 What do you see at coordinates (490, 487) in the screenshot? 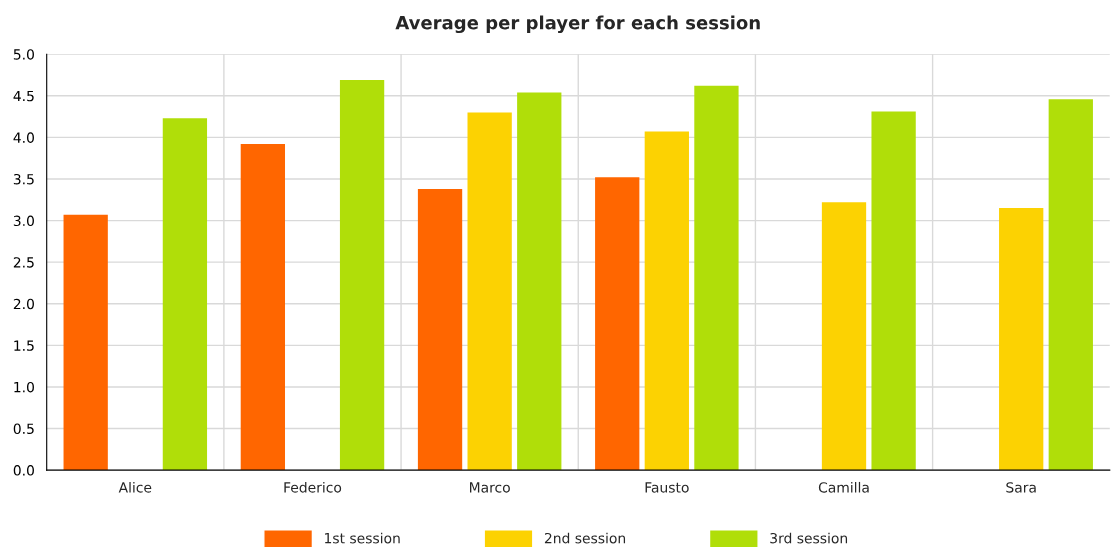
I see `x-tick-label: Marco` at bounding box center [490, 487].